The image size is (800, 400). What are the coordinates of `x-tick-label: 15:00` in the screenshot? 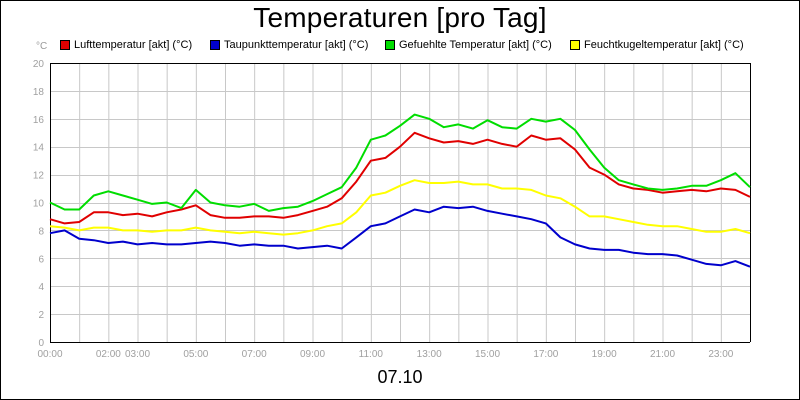 It's located at (487, 354).